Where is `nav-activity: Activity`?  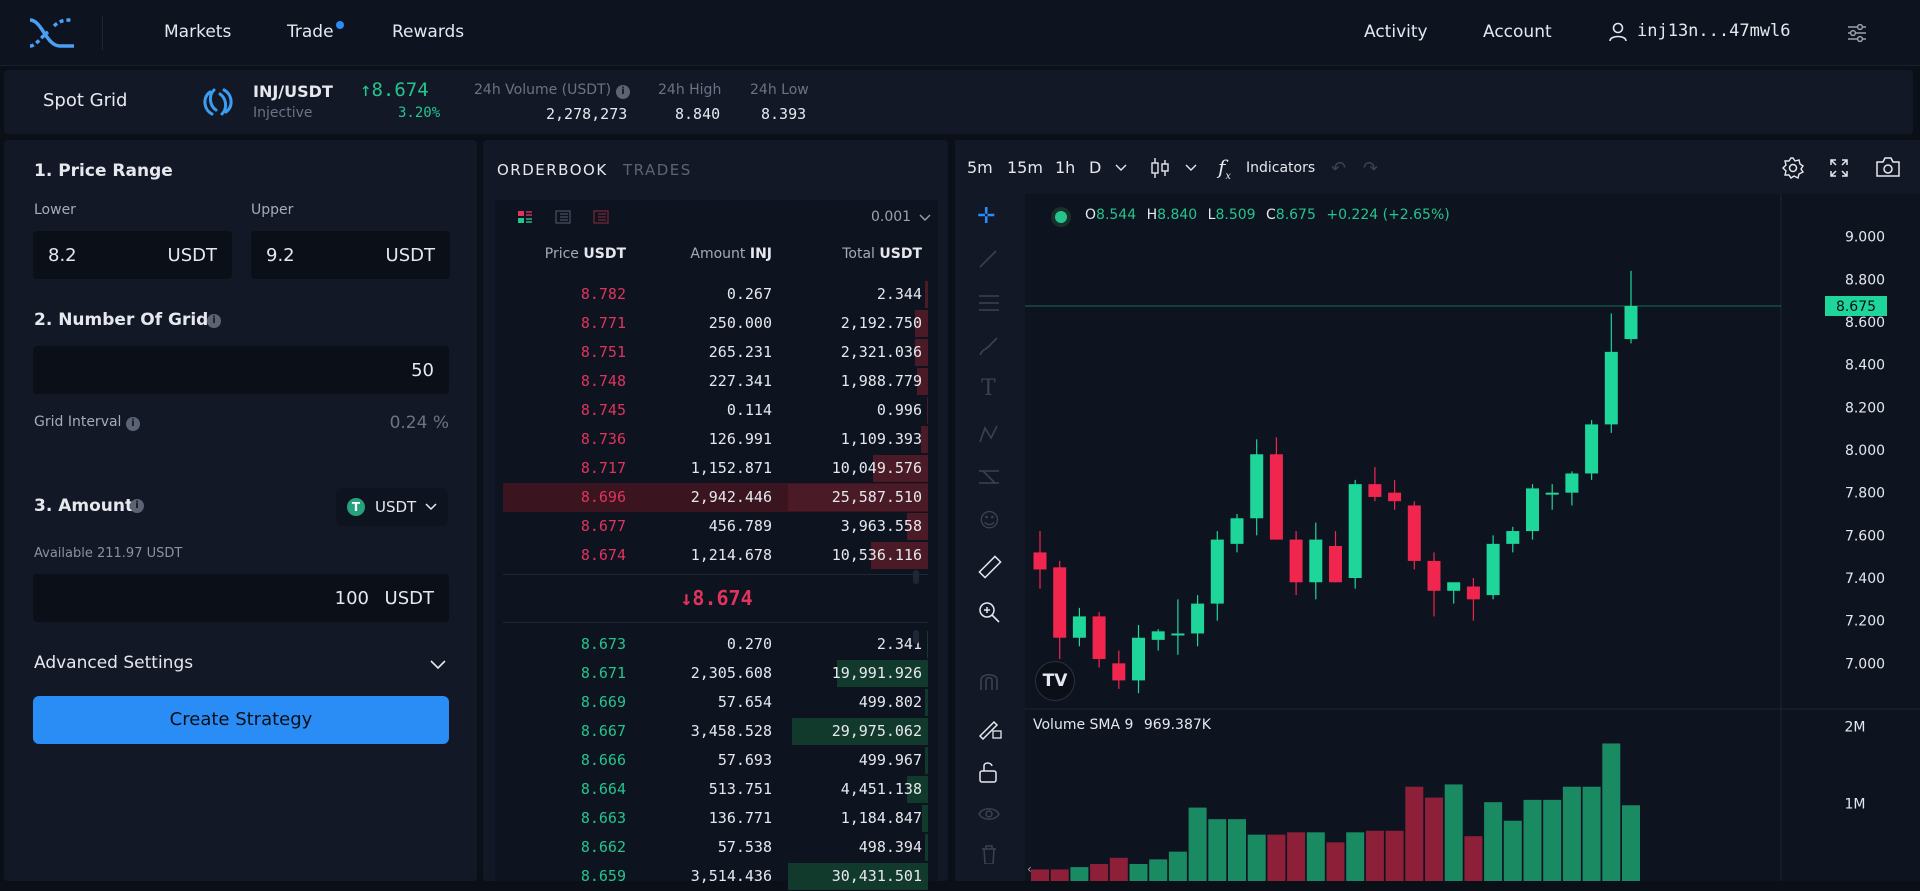
nav-activity: Activity is located at coordinates (1396, 32).